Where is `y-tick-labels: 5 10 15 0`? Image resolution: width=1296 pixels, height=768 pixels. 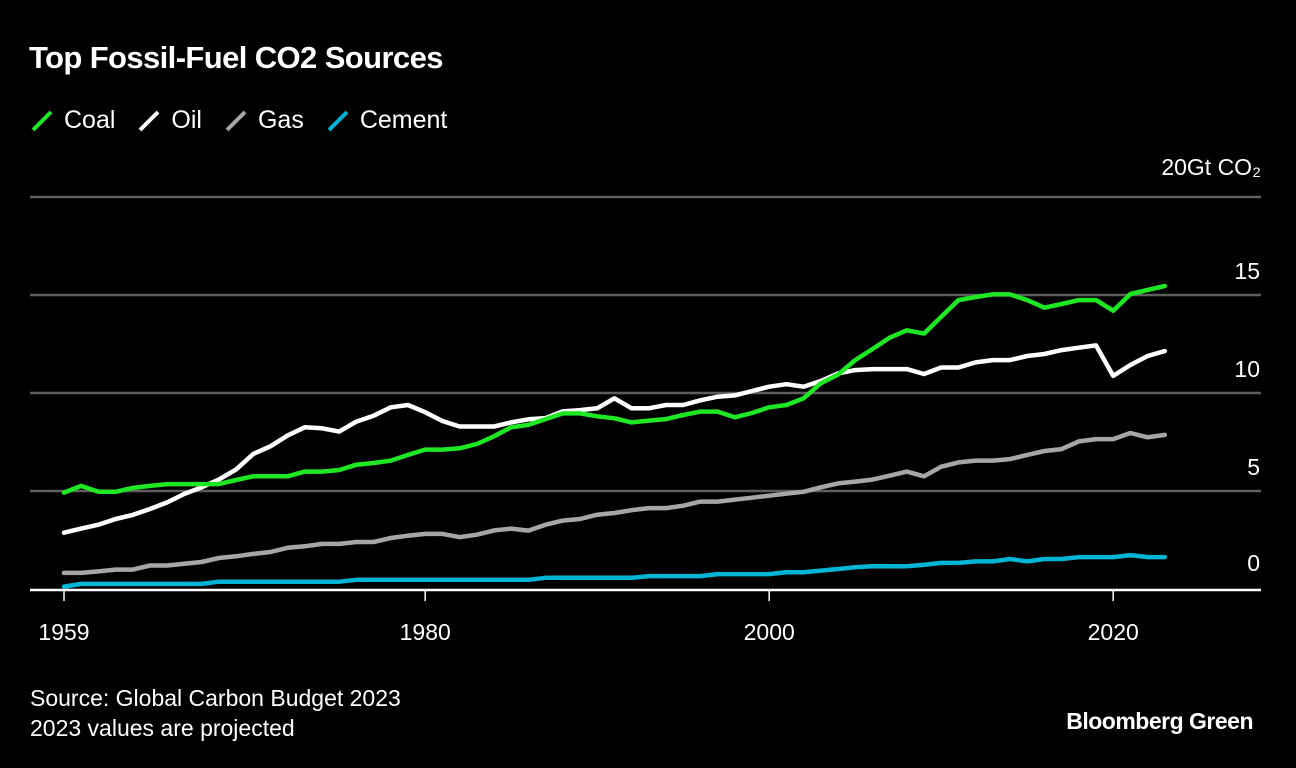
y-tick-labels: 5 10 15 0 is located at coordinates (1247, 417).